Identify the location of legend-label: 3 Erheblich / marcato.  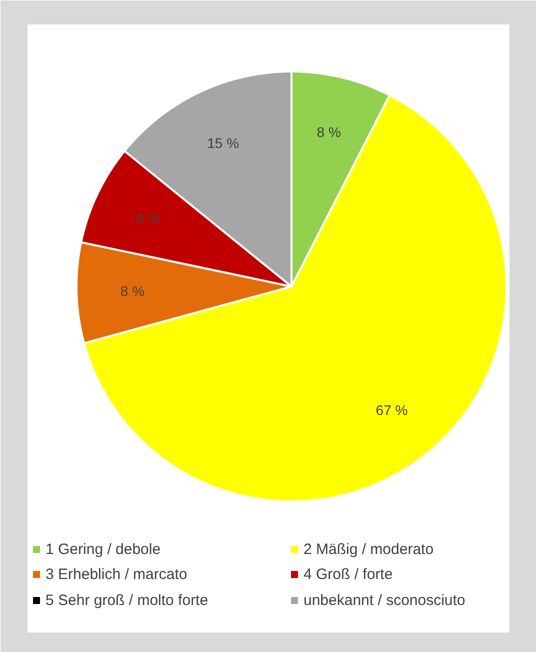
(117, 574).